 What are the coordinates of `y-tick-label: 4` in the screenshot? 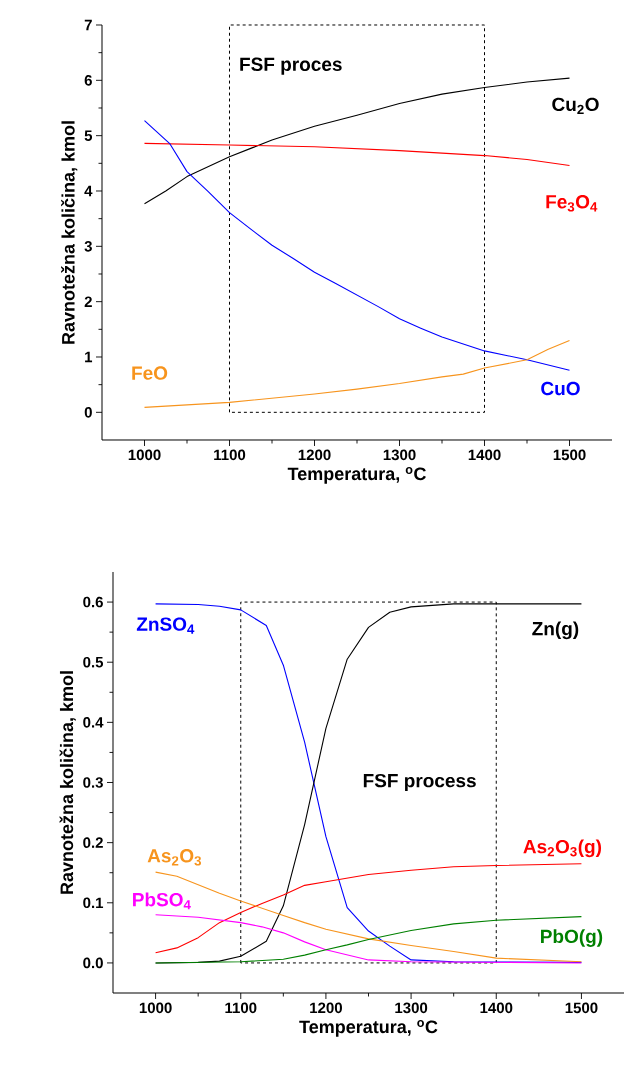 It's located at (88, 191).